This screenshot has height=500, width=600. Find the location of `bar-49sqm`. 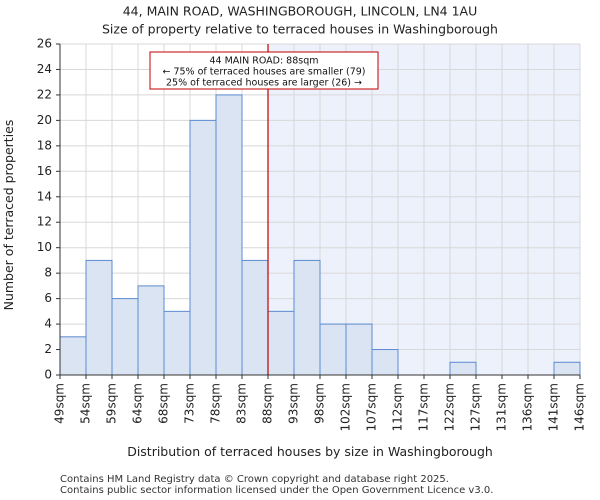

bar-49sqm is located at coordinates (73, 356).